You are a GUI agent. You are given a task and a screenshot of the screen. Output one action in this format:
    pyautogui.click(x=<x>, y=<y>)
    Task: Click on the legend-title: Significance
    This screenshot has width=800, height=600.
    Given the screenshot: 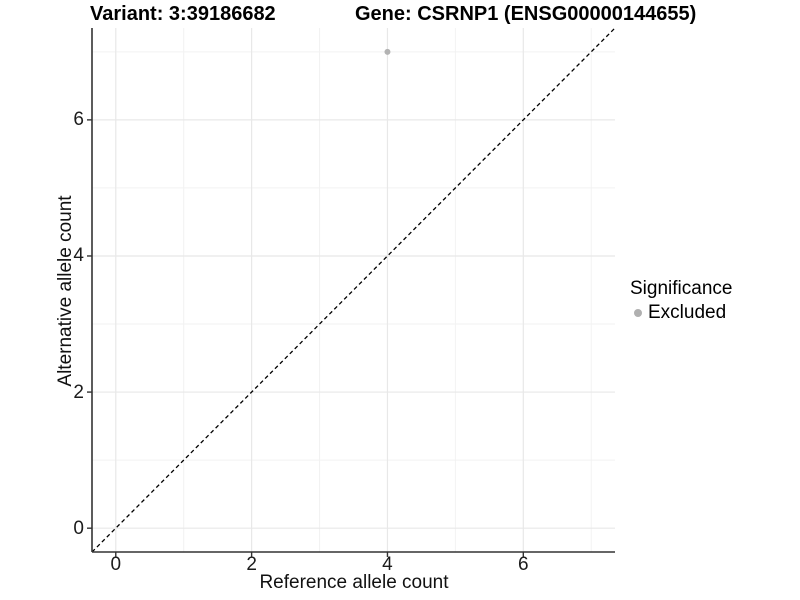 What is the action you would take?
    pyautogui.click(x=681, y=288)
    